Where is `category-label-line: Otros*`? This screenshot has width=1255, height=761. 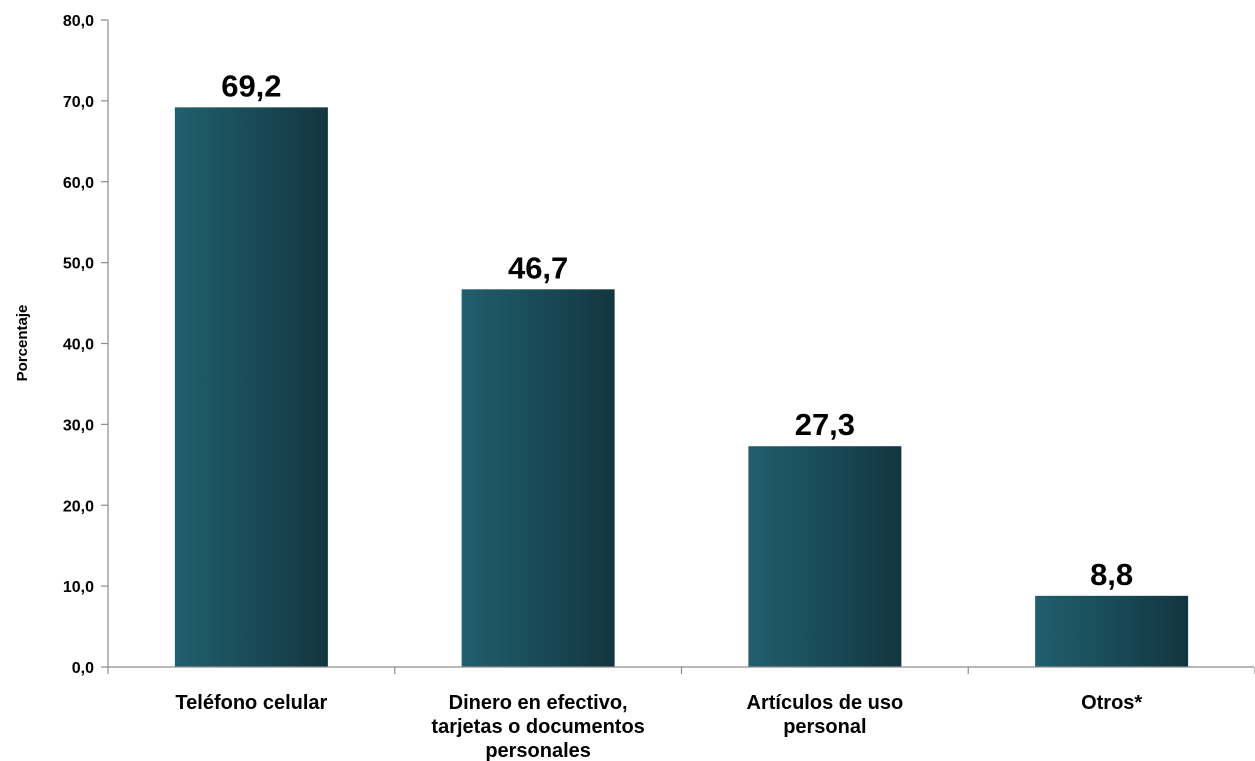 category-label-line: Otros* is located at coordinates (1111, 703).